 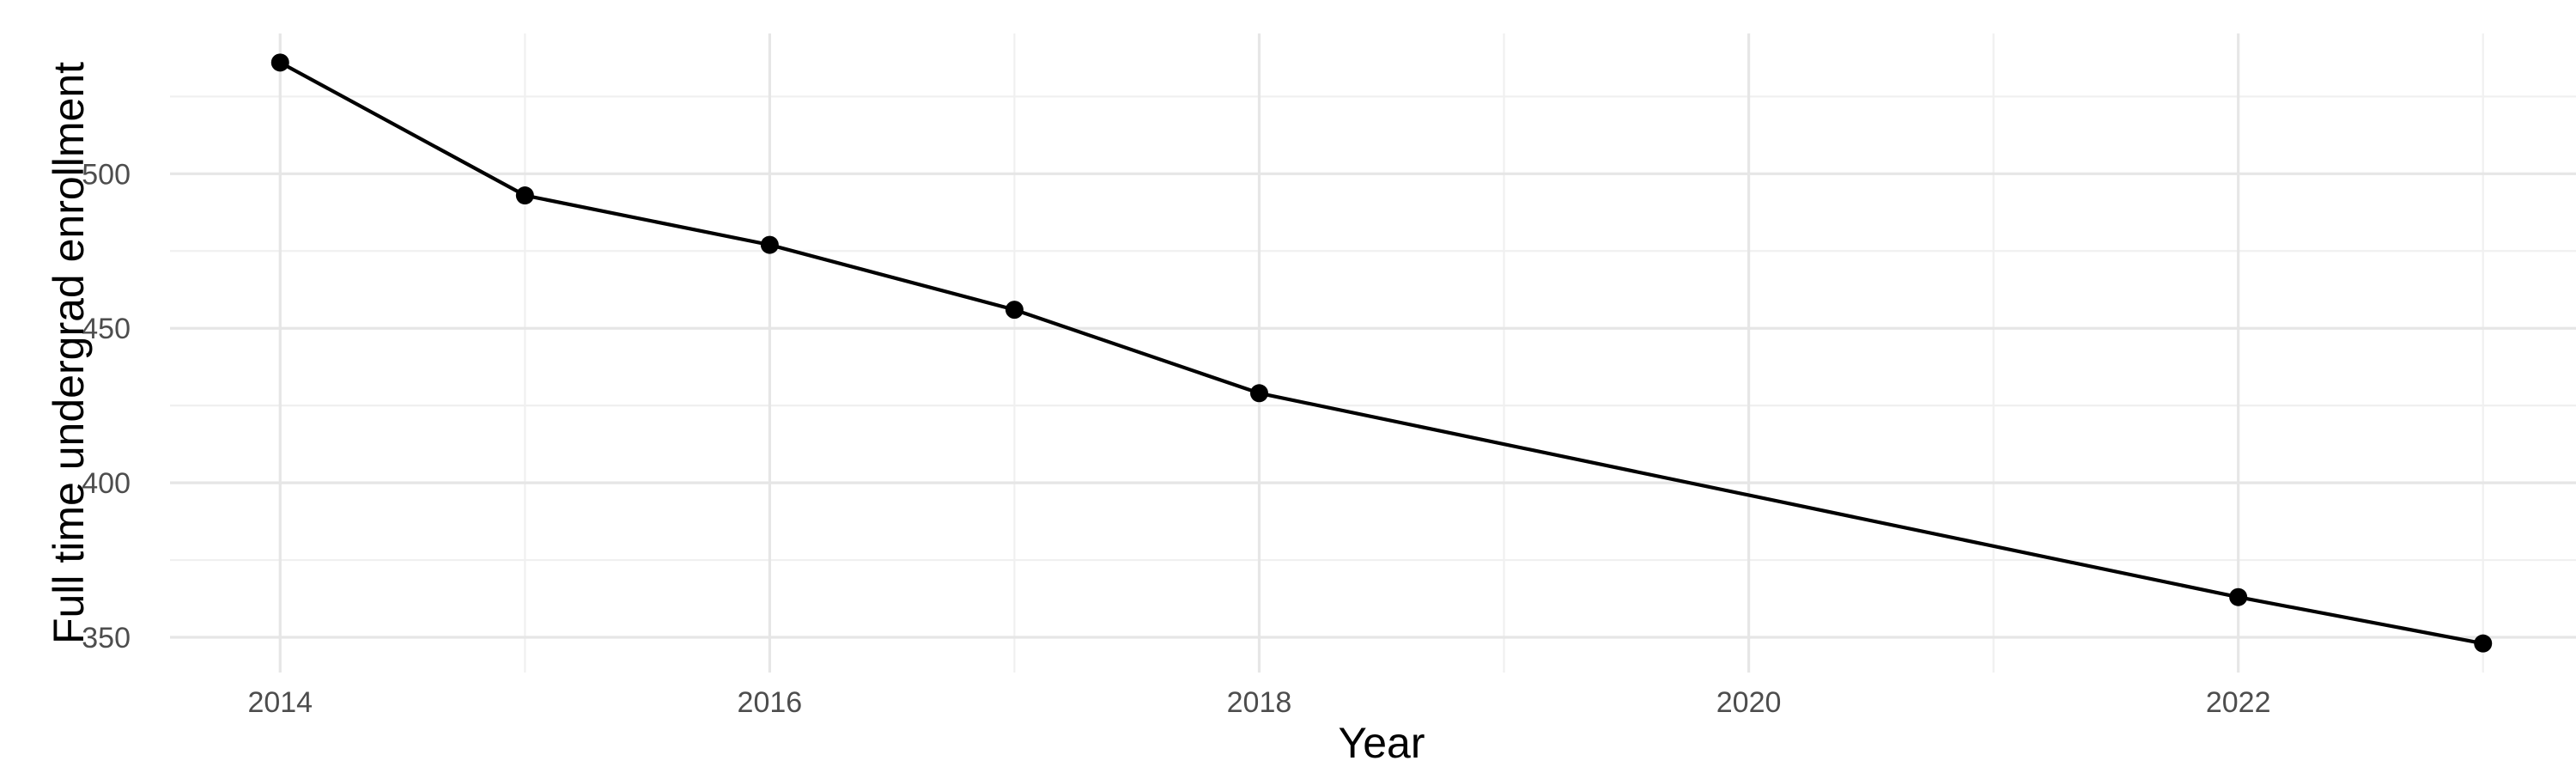 I want to click on y-tick-label: 400, so click(x=106, y=484).